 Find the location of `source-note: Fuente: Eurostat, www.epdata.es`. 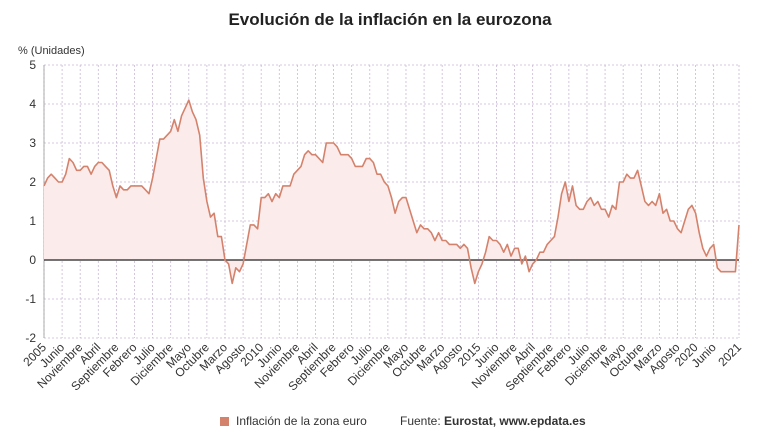

source-note: Fuente: Eurostat, www.epdata.es is located at coordinates (493, 421).